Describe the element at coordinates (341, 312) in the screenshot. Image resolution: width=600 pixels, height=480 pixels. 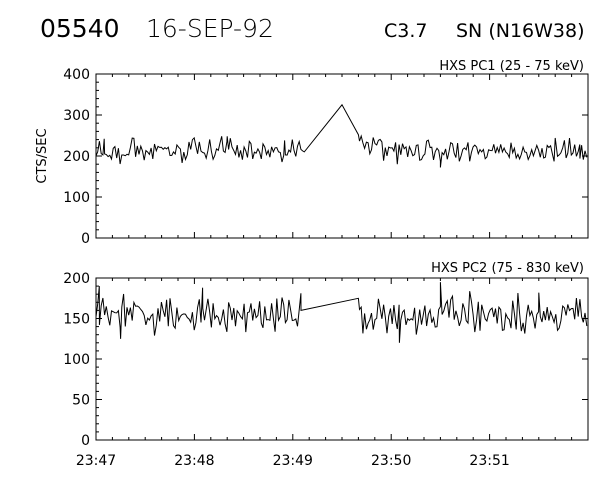
I see `pc2-lightcurve` at that location.